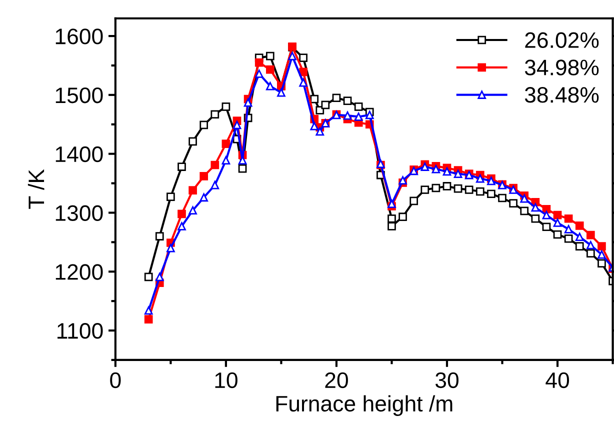  I want to click on y-tick-label: 1400, so click(79, 154).